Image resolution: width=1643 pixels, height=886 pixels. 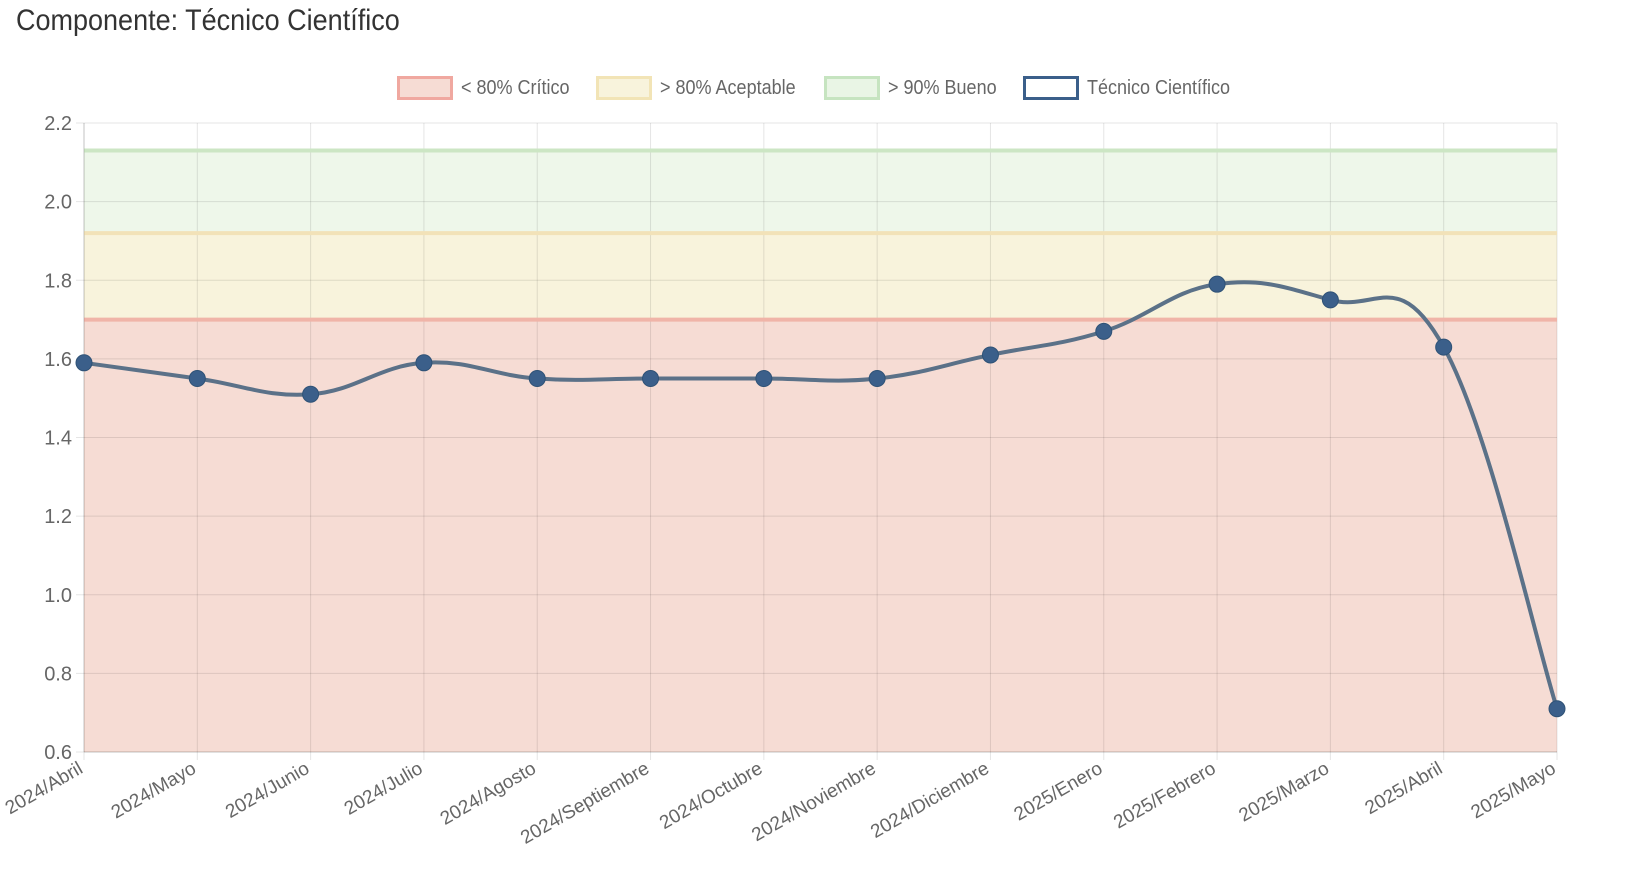 I want to click on x-tick-label: 2024/Agosto, so click(x=488, y=794).